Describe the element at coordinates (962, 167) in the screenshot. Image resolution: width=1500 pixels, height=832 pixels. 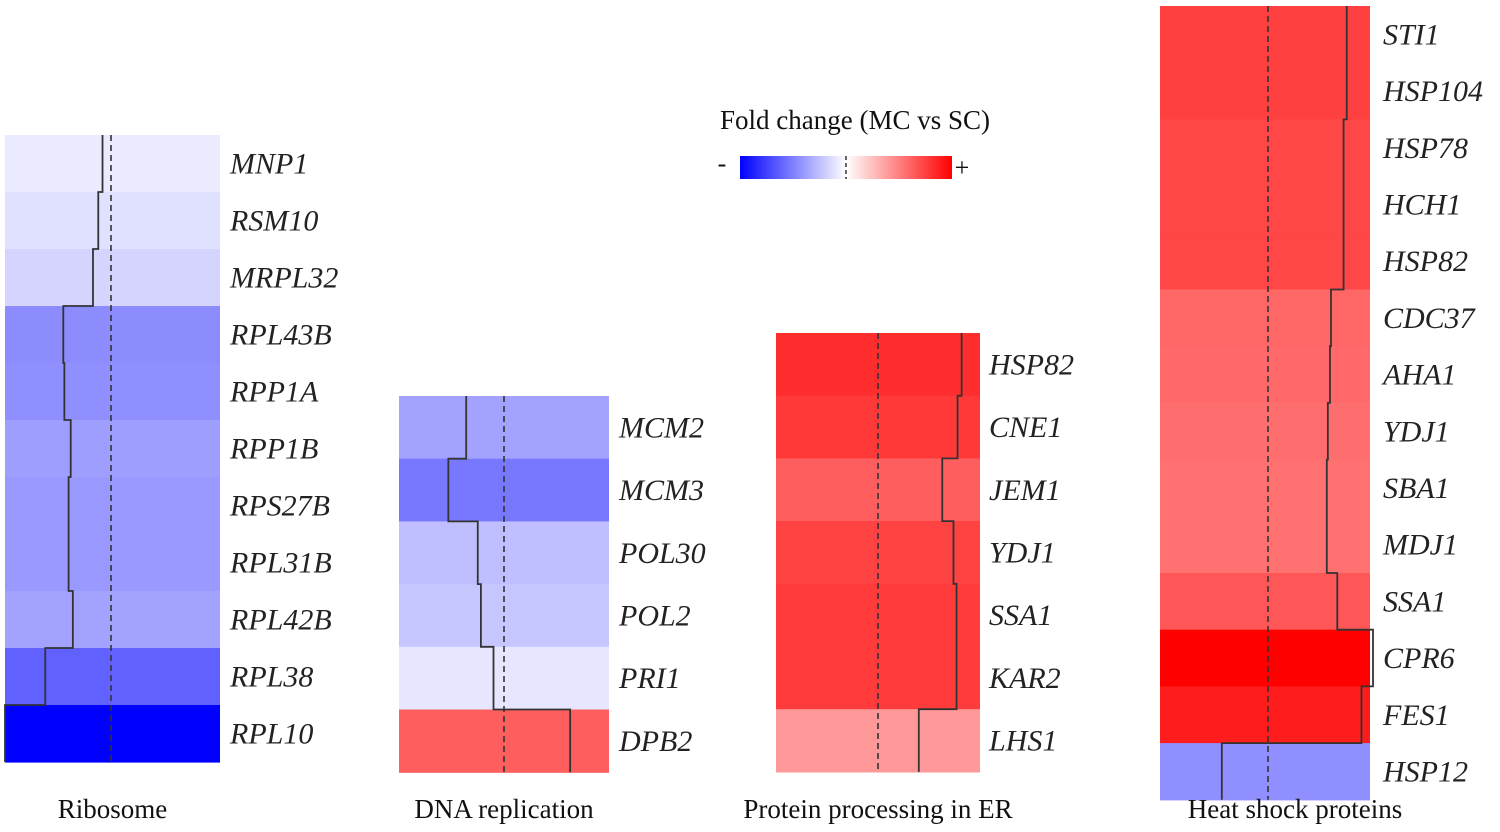
I see `legend-plus-label: +` at that location.